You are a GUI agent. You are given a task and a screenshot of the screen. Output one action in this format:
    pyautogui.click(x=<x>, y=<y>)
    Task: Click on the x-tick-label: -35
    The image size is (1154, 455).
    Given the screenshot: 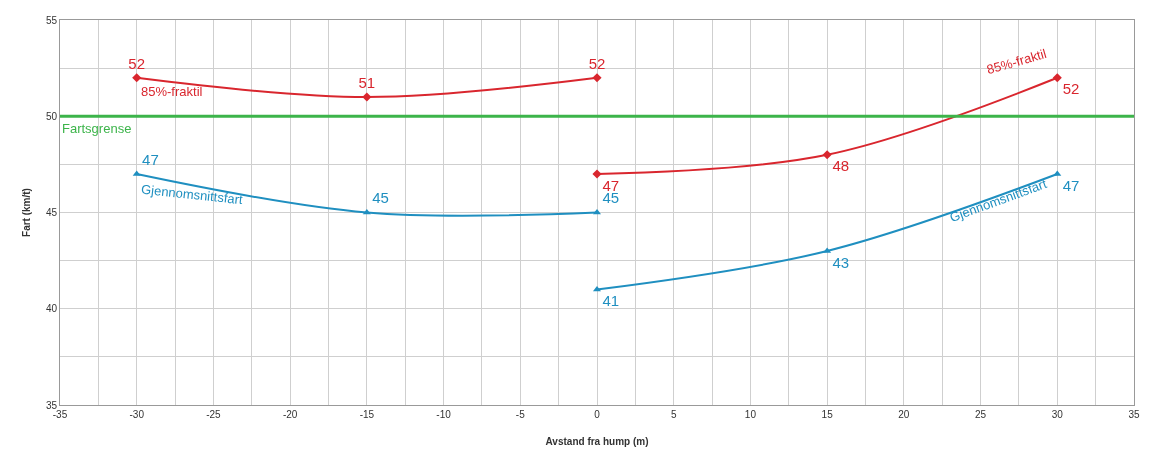 What is the action you would take?
    pyautogui.click(x=60, y=414)
    